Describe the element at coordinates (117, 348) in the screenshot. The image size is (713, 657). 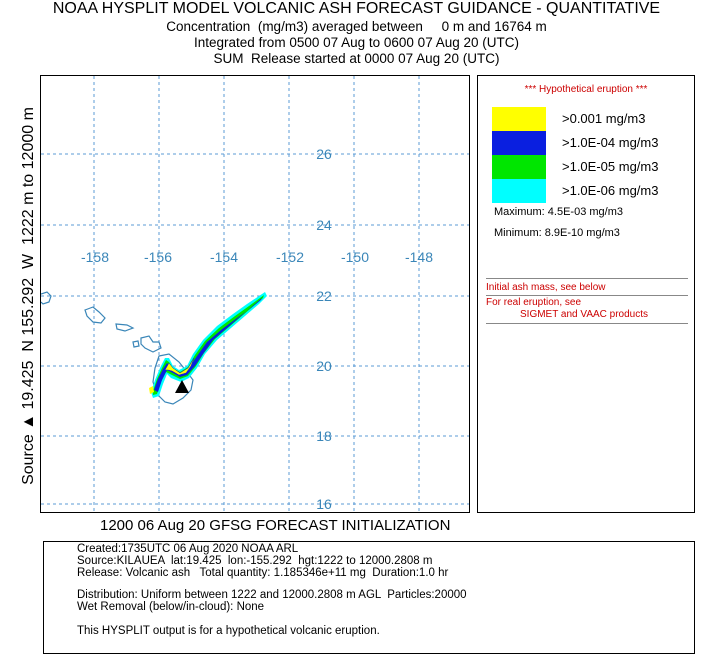
I see `coastlines` at that location.